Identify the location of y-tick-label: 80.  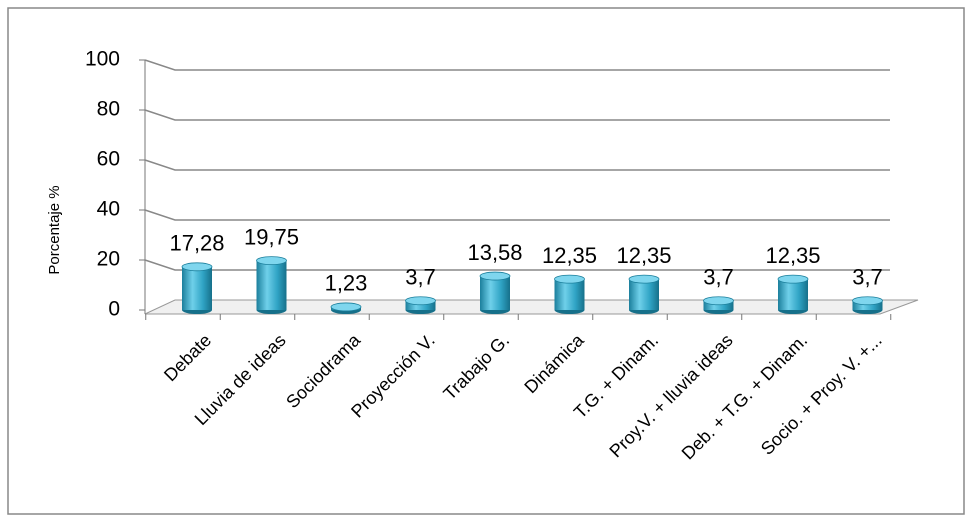
(108, 109).